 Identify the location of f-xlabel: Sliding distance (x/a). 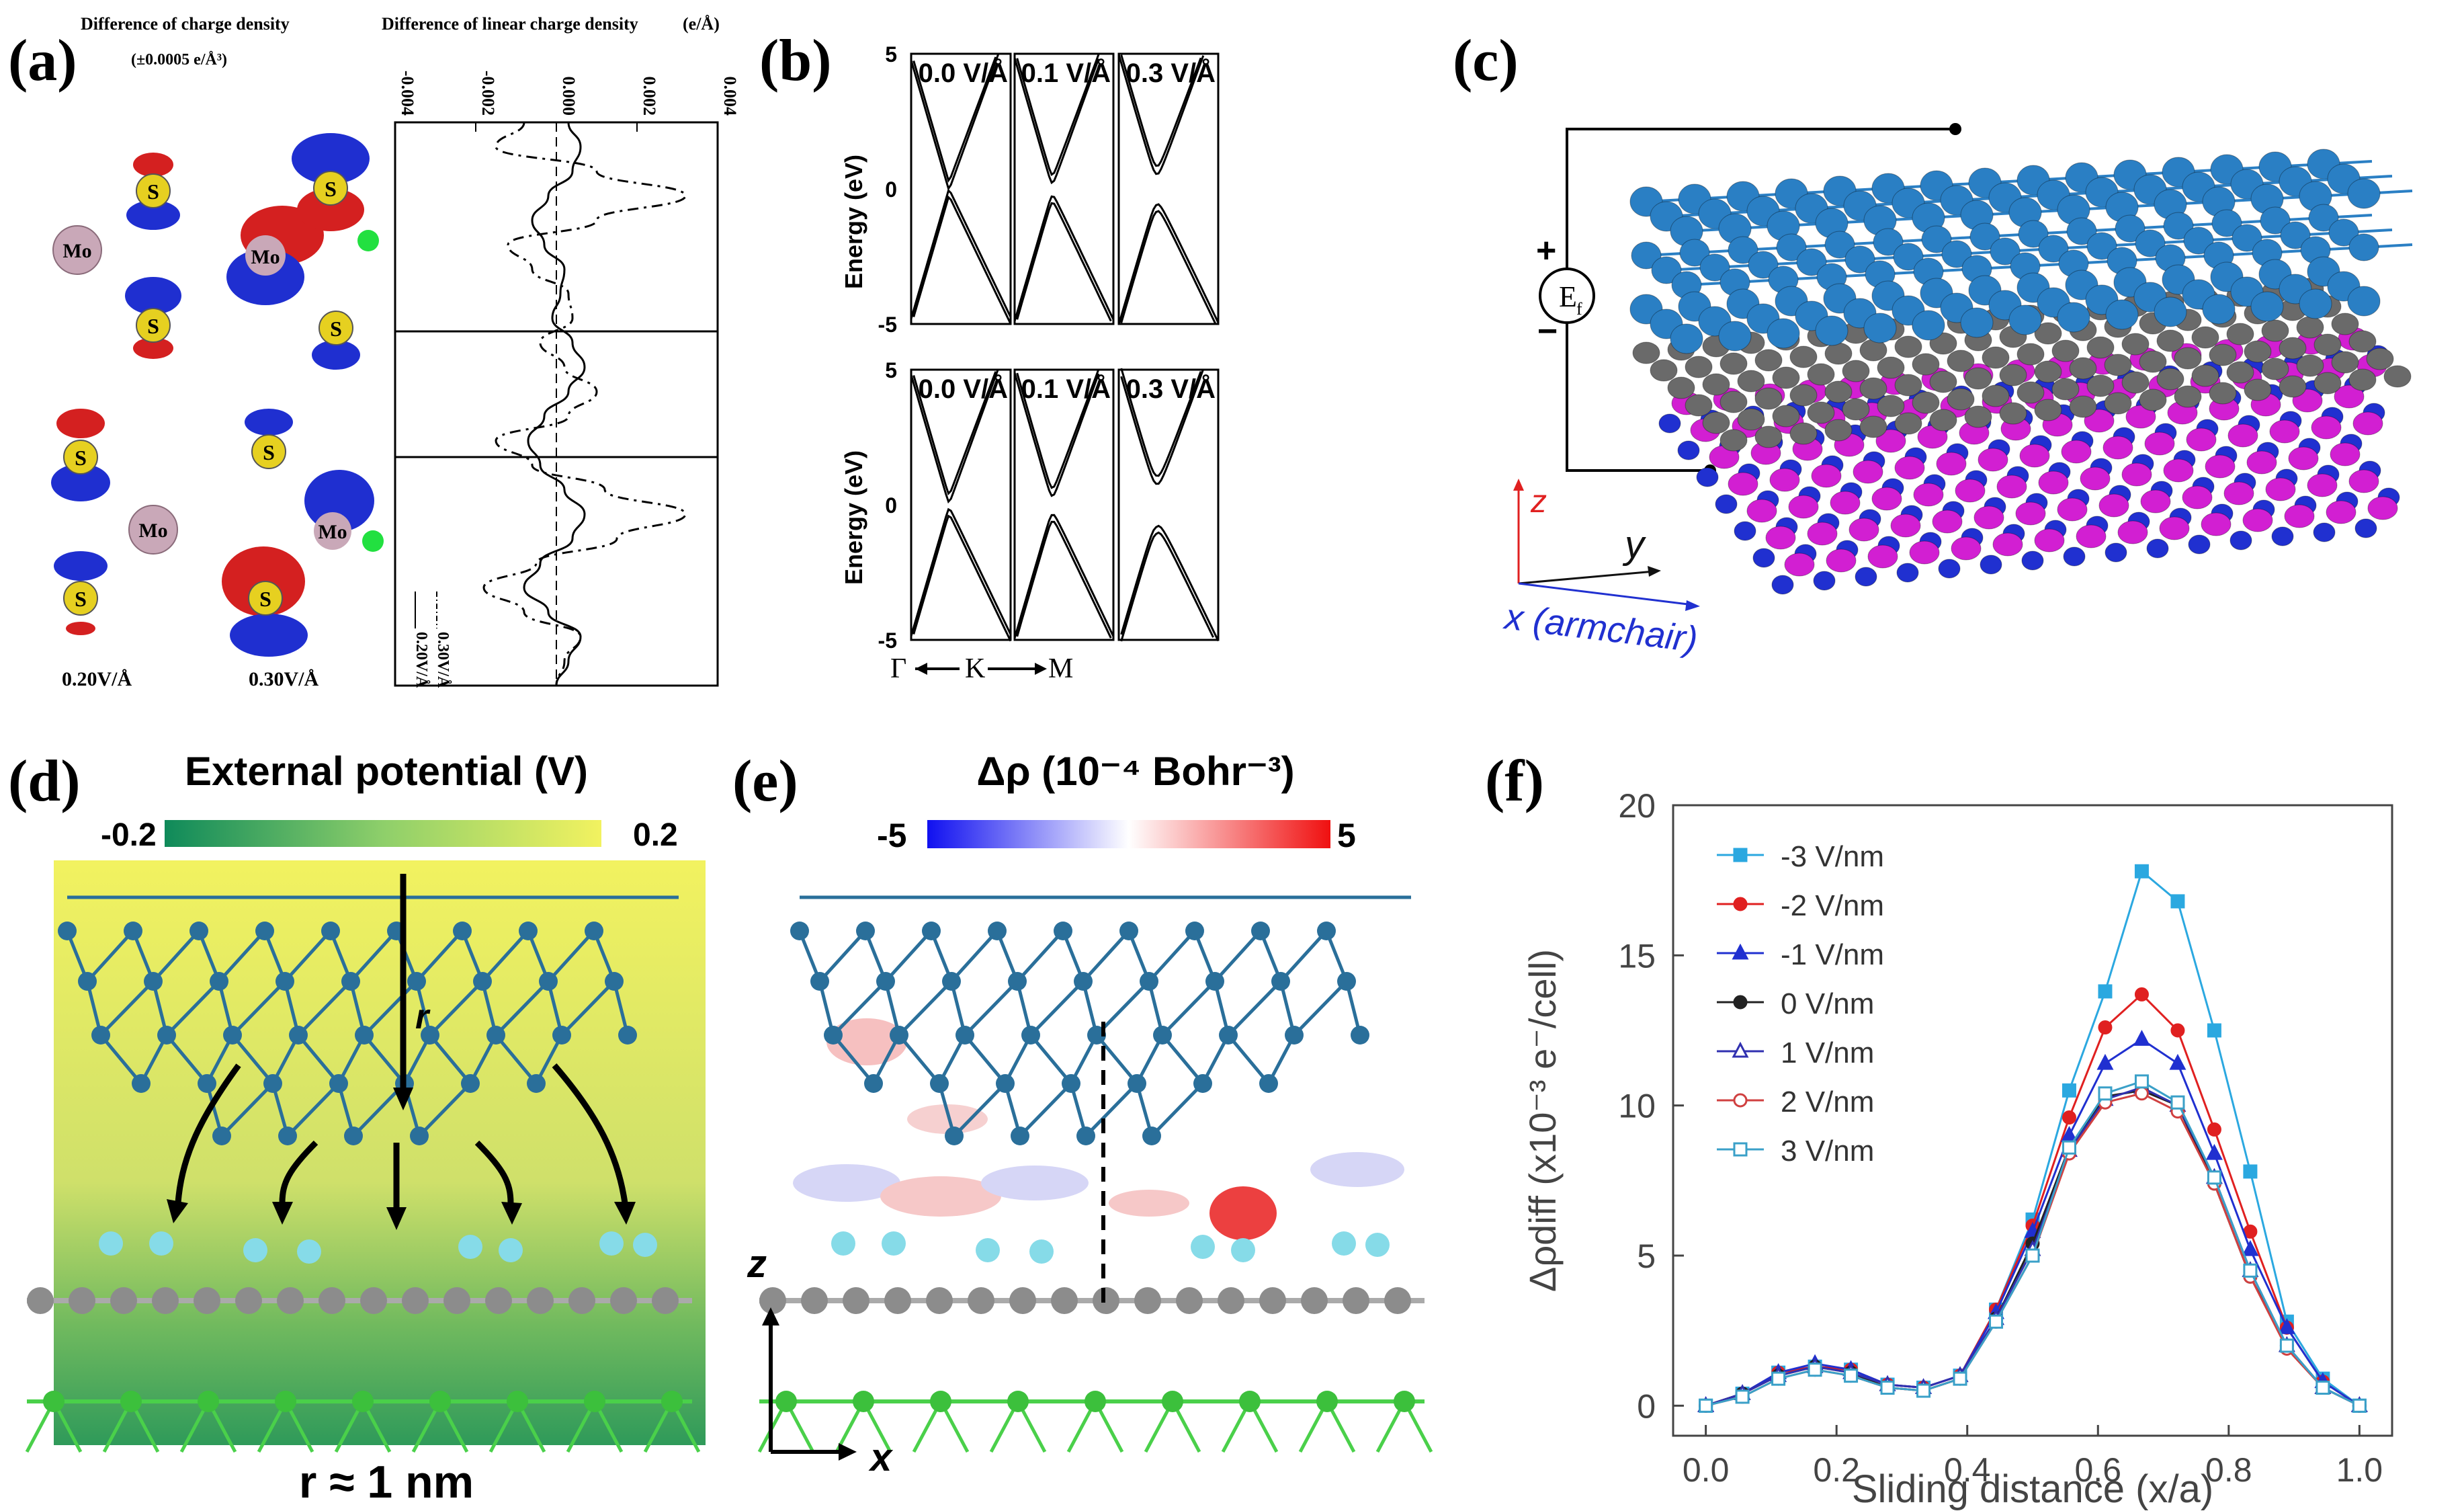
(2032, 1489).